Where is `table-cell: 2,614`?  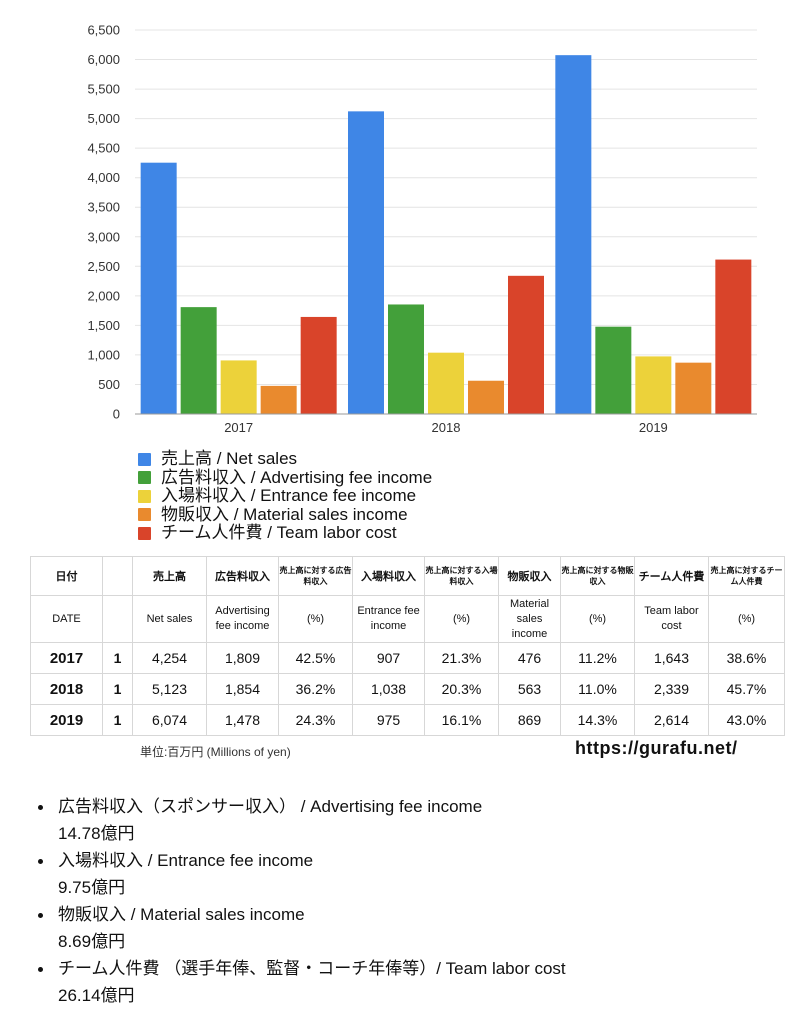 table-cell: 2,614 is located at coordinates (671, 720).